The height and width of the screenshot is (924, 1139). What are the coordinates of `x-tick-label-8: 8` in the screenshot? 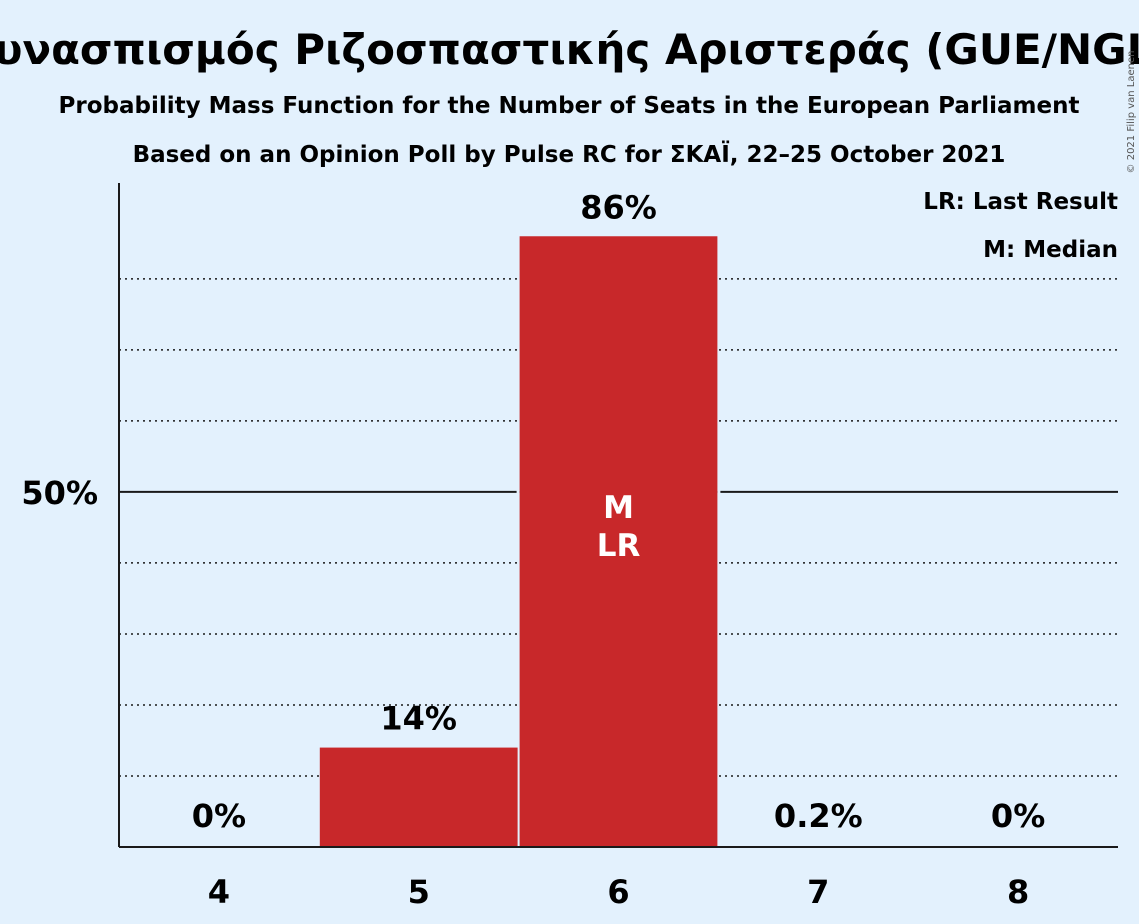 It's located at (1018, 892).